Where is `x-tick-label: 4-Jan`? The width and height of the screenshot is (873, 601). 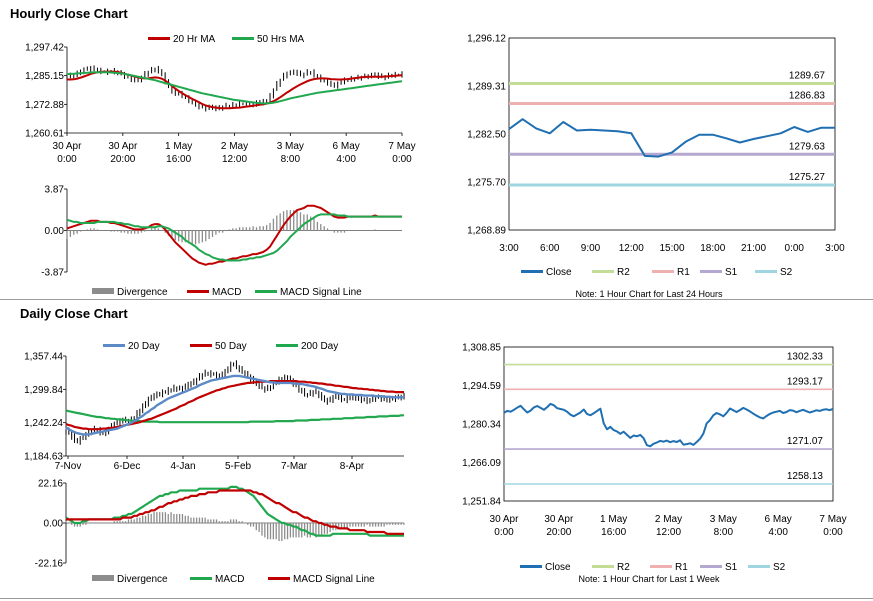 x-tick-label: 4-Jan is located at coordinates (182, 466).